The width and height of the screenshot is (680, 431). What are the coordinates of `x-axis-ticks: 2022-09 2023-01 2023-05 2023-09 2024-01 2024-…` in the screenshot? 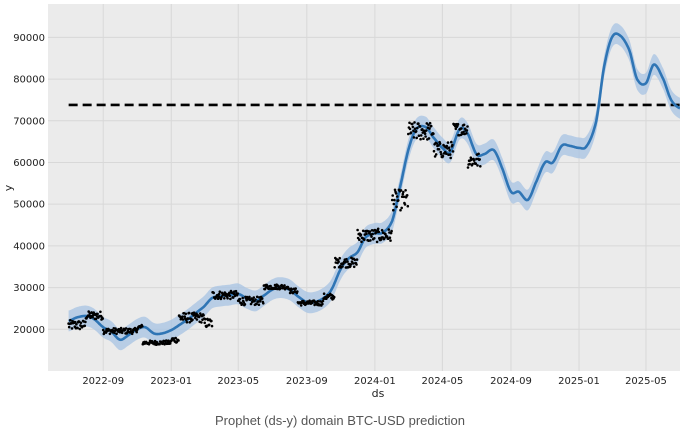 It's located at (374, 381).